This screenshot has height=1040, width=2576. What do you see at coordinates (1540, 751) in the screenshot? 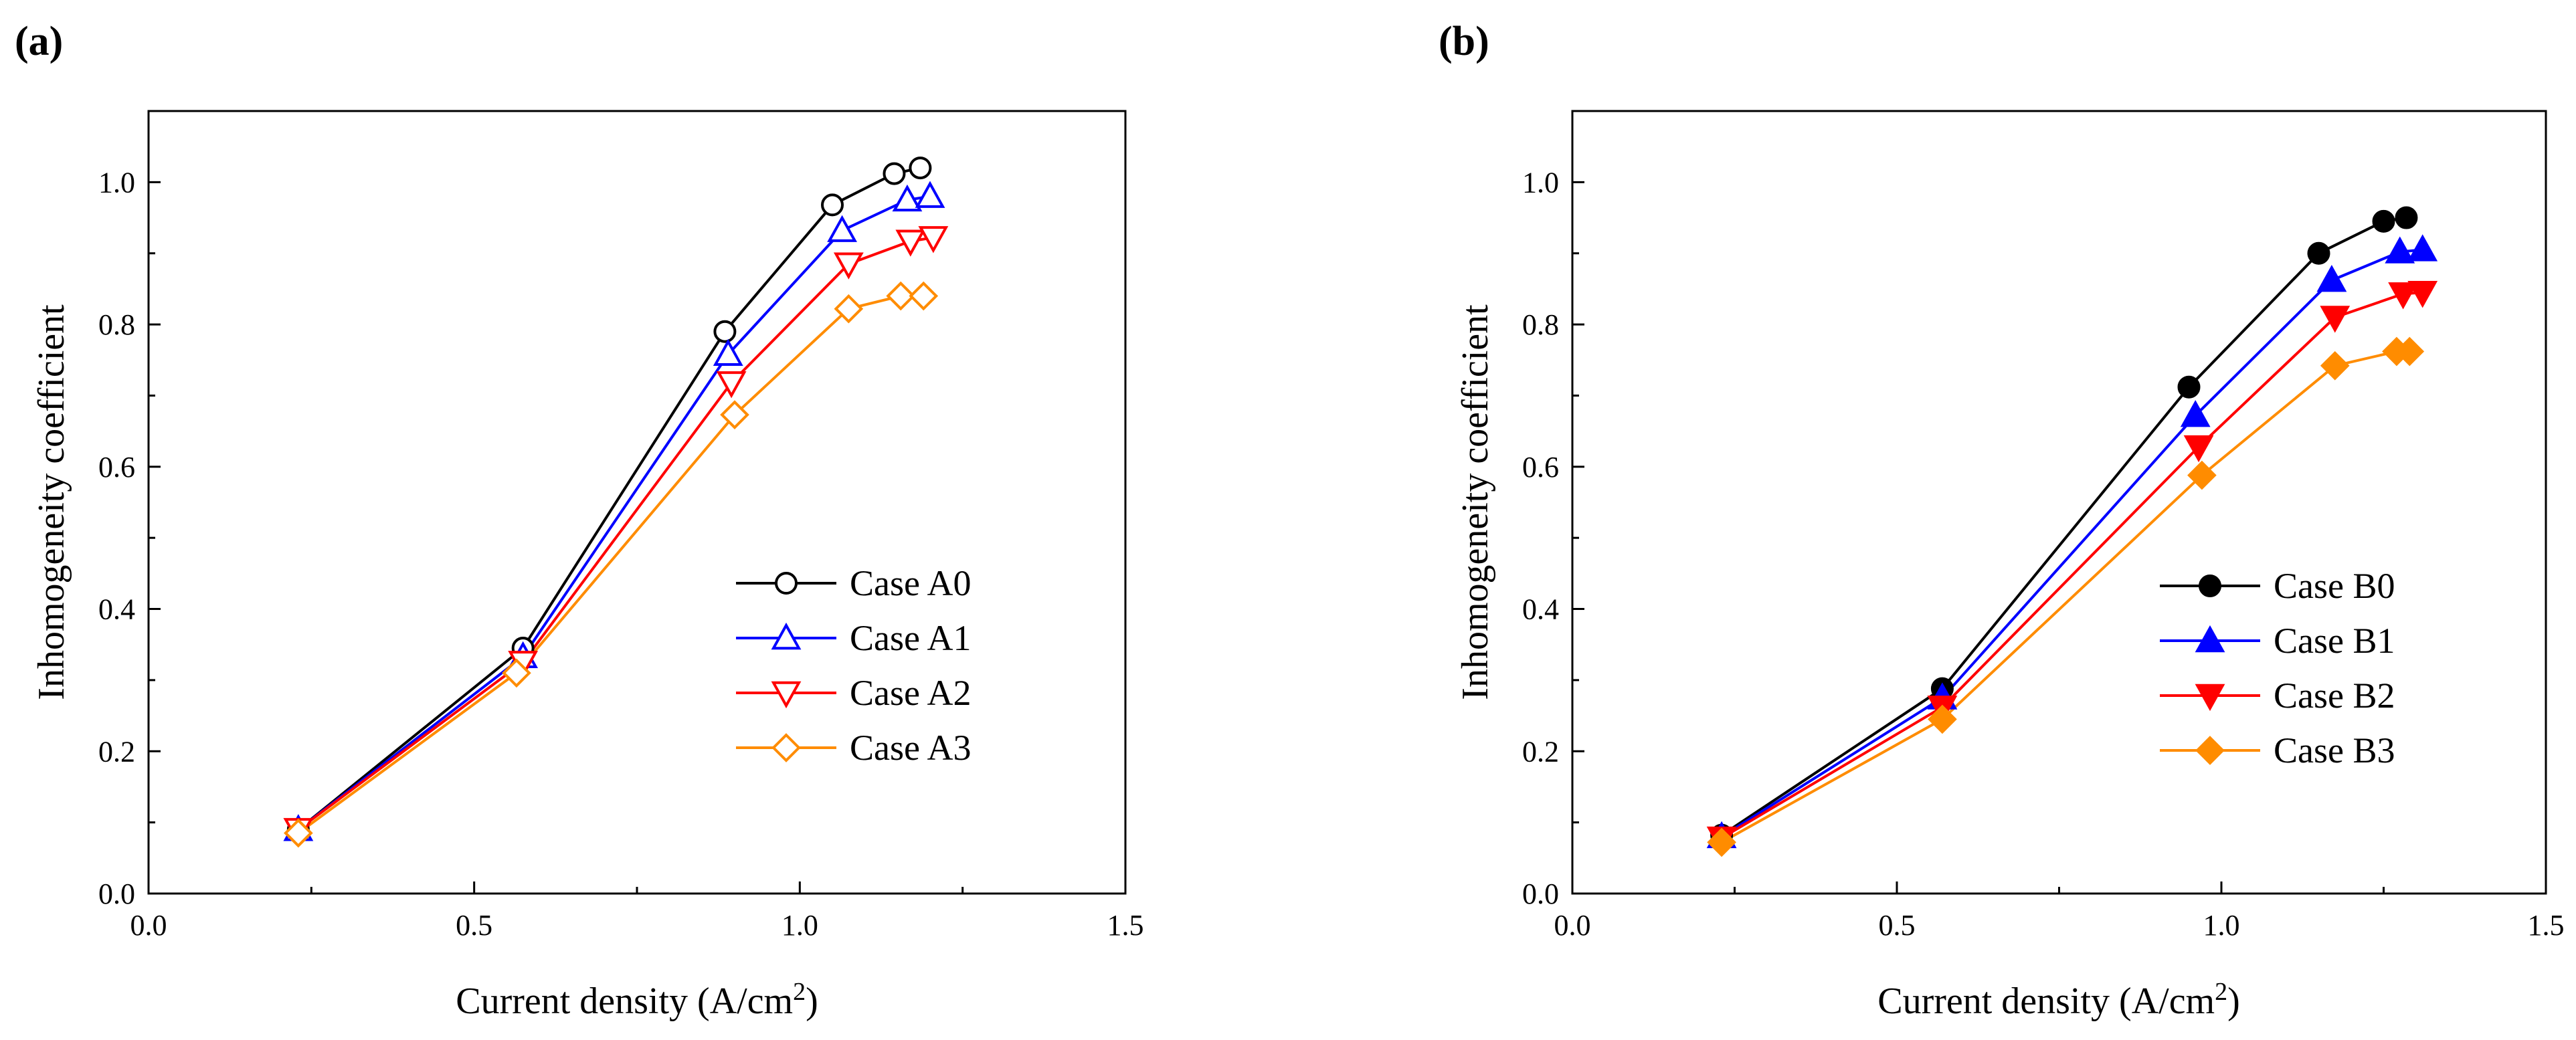
I see `panel-b-y-tick-label: 0.2` at bounding box center [1540, 751].